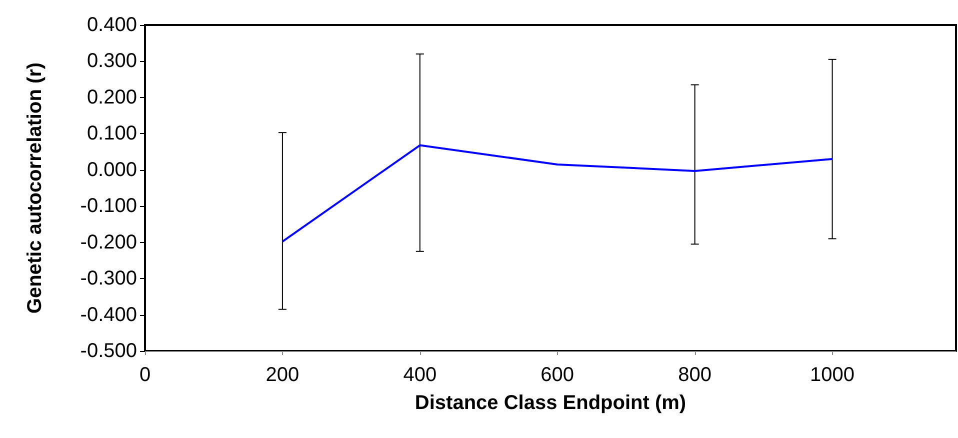  I want to click on y-tick-label: 0.400, so click(111, 25).